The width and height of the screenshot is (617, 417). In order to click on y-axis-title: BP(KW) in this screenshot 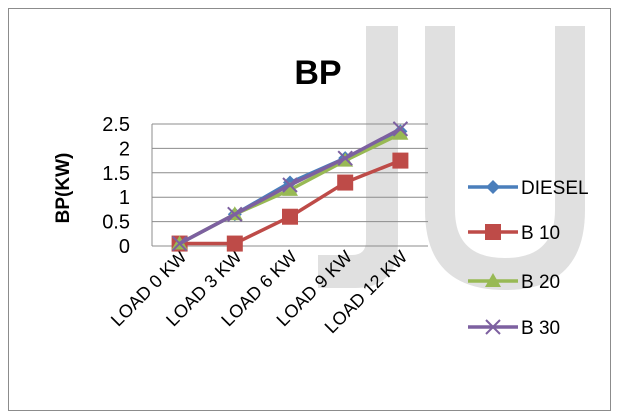, I will do `click(63, 188)`.